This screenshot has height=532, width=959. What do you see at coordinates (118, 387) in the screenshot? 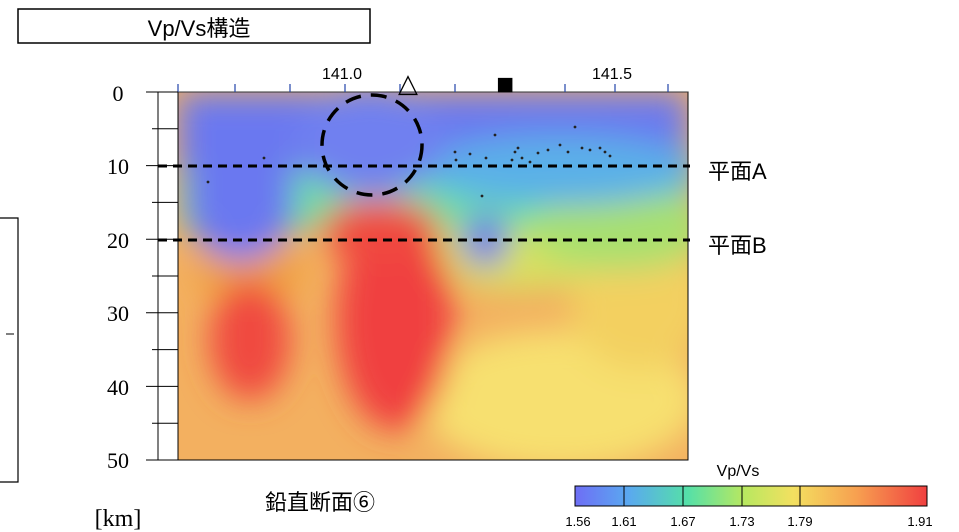
I see `depth-label-40: 40` at bounding box center [118, 387].